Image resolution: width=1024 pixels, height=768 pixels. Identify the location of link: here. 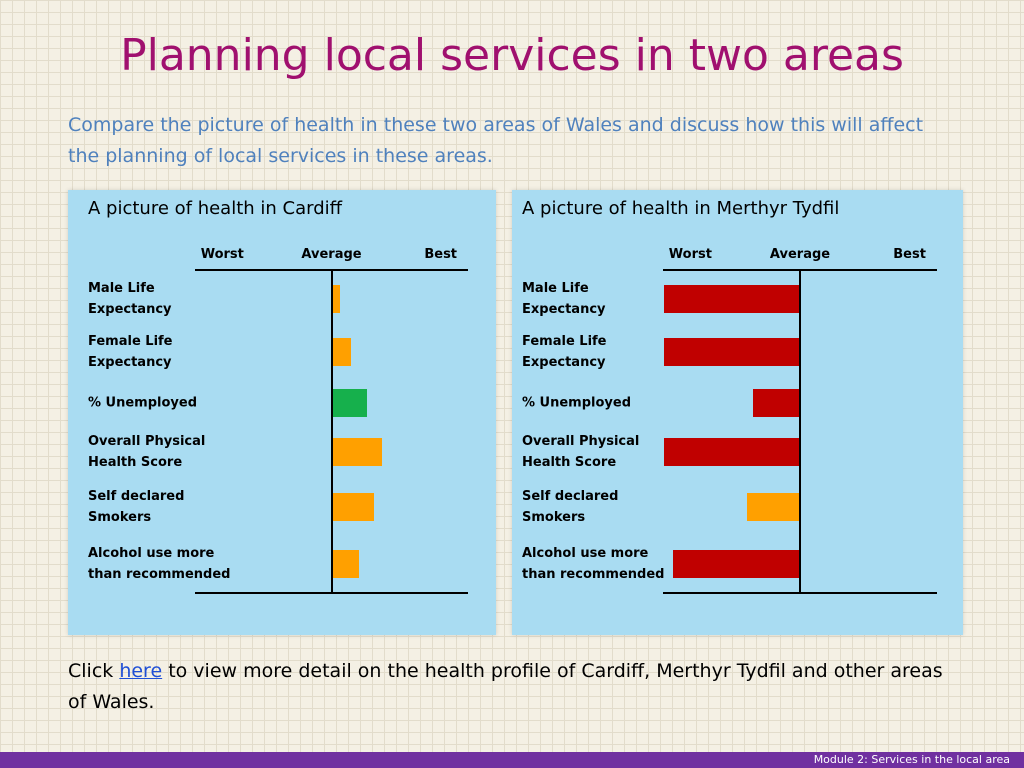
(141, 671).